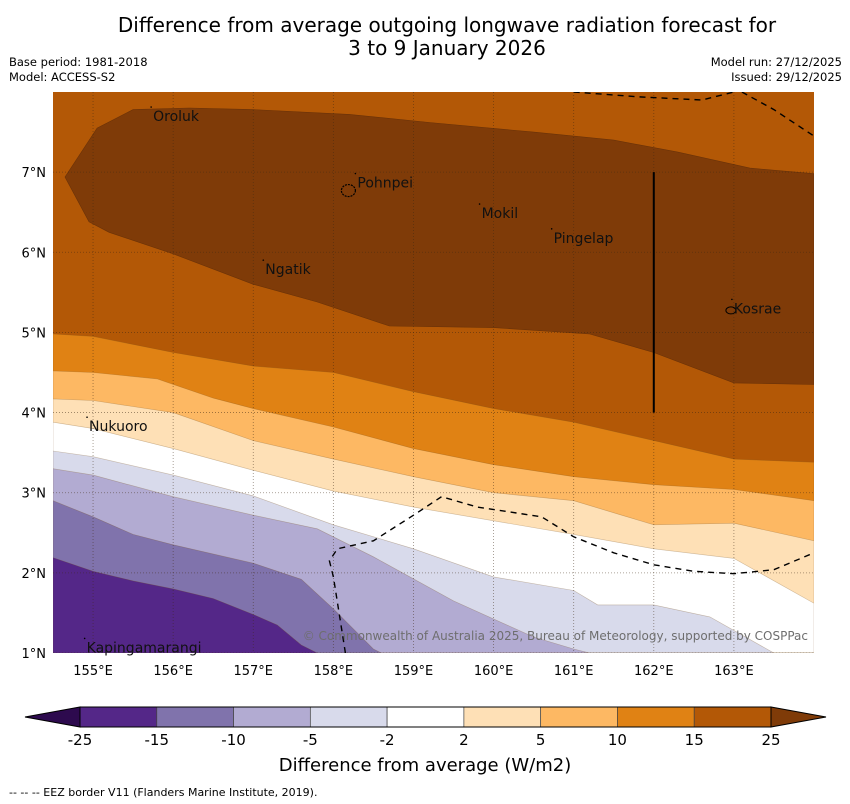  What do you see at coordinates (541, 740) in the screenshot?
I see `colorbar-tick-label: 5` at bounding box center [541, 740].